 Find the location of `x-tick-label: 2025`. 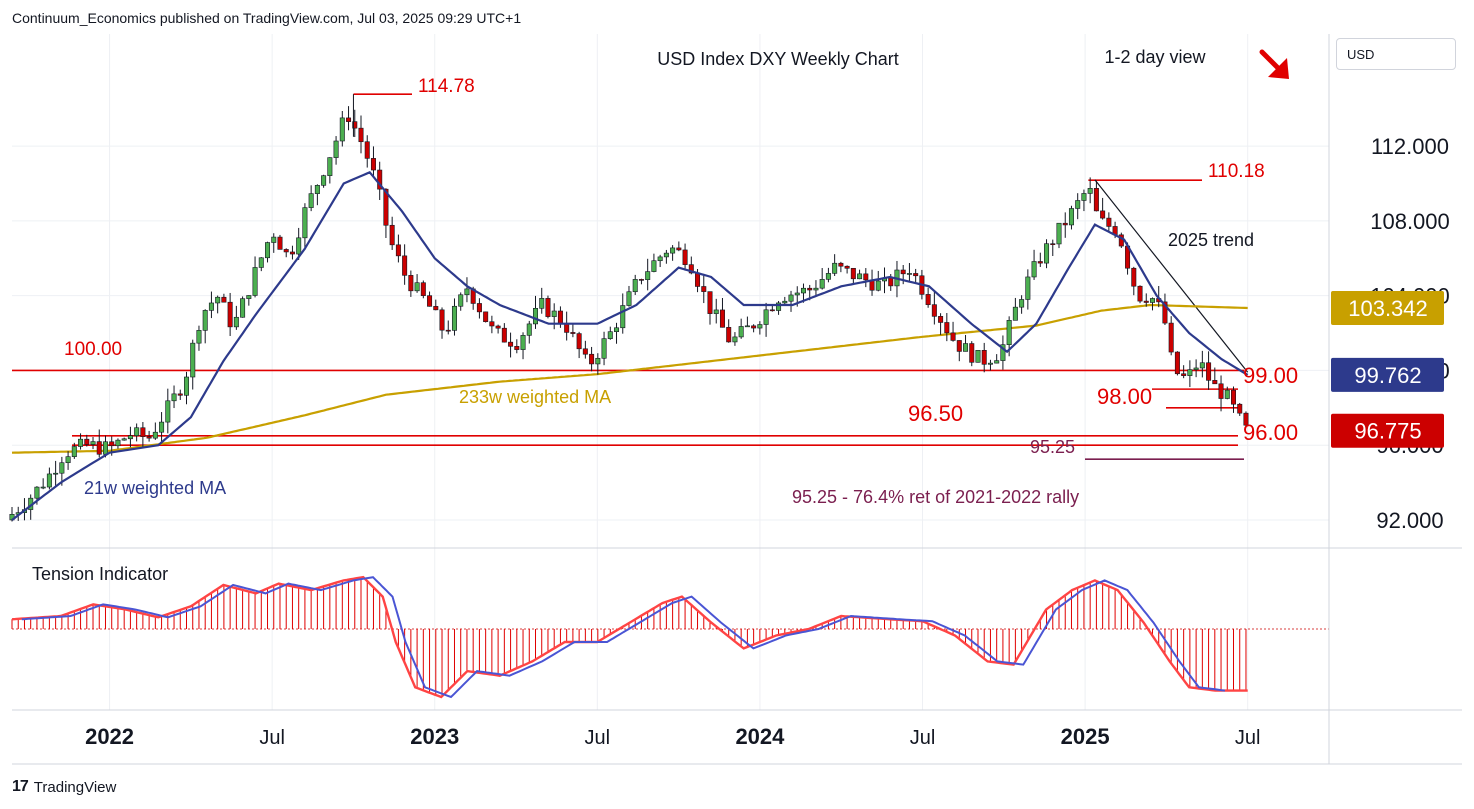

x-tick-label: 2025 is located at coordinates (1085, 736).